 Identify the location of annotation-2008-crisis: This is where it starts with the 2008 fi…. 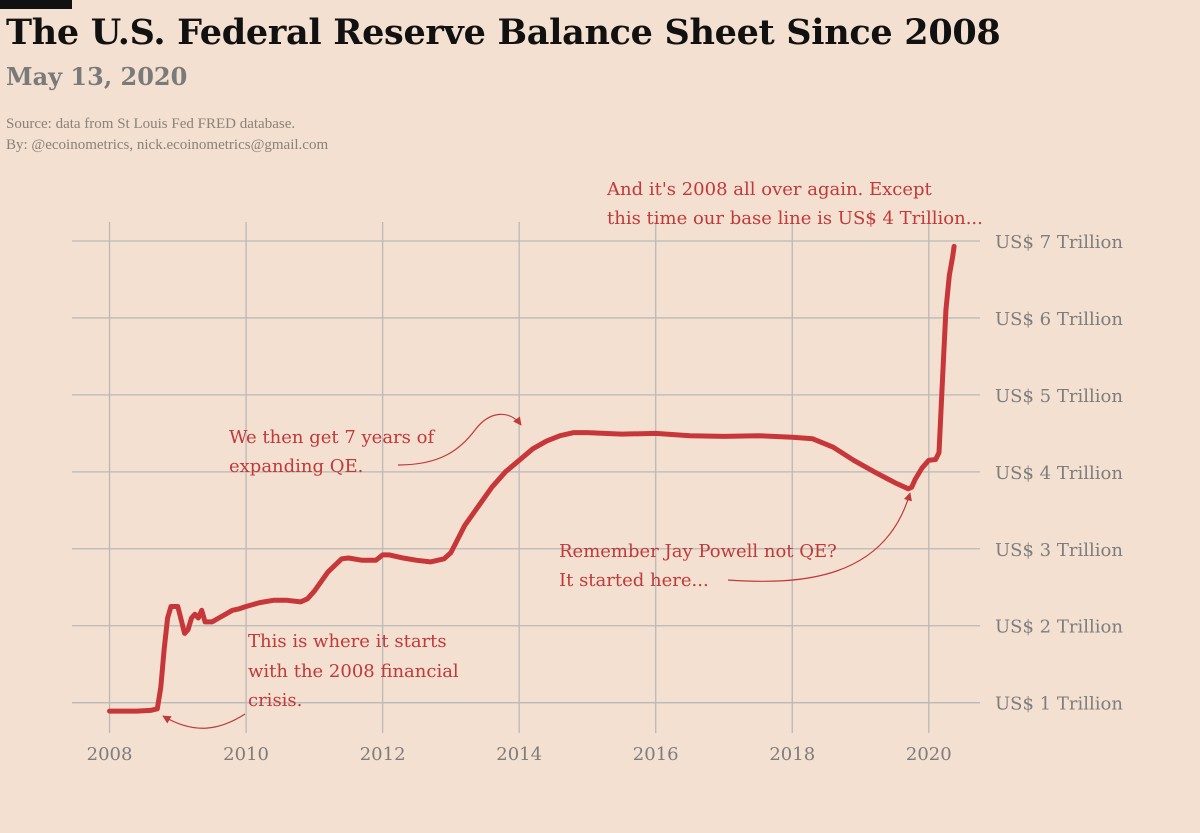
(356, 671).